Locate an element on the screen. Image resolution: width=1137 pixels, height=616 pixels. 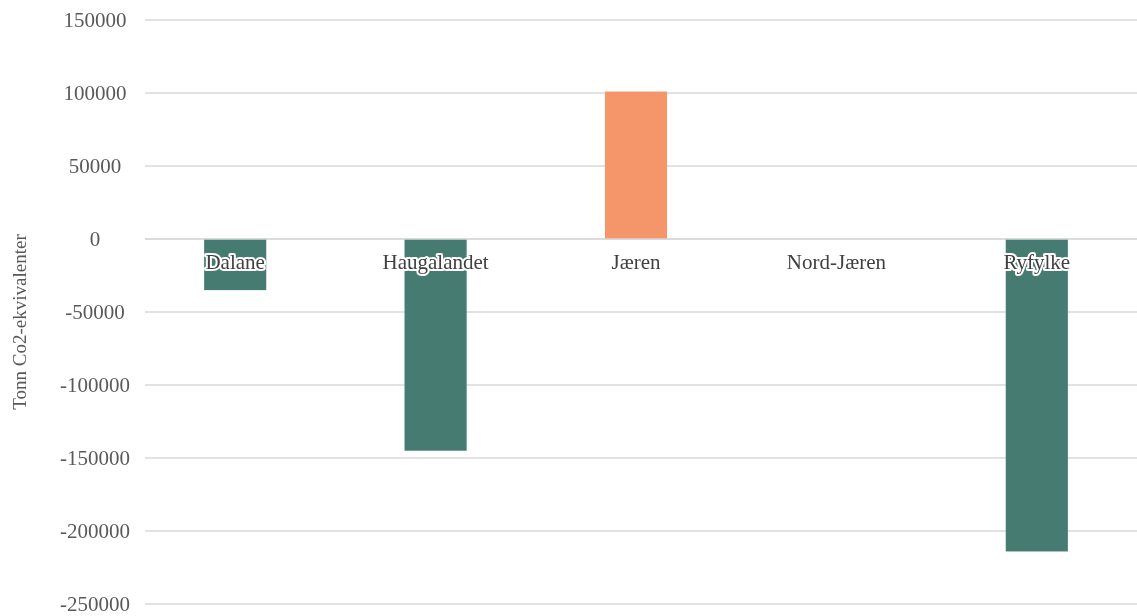
x-tick-label: Nord-Jæren is located at coordinates (836, 262).